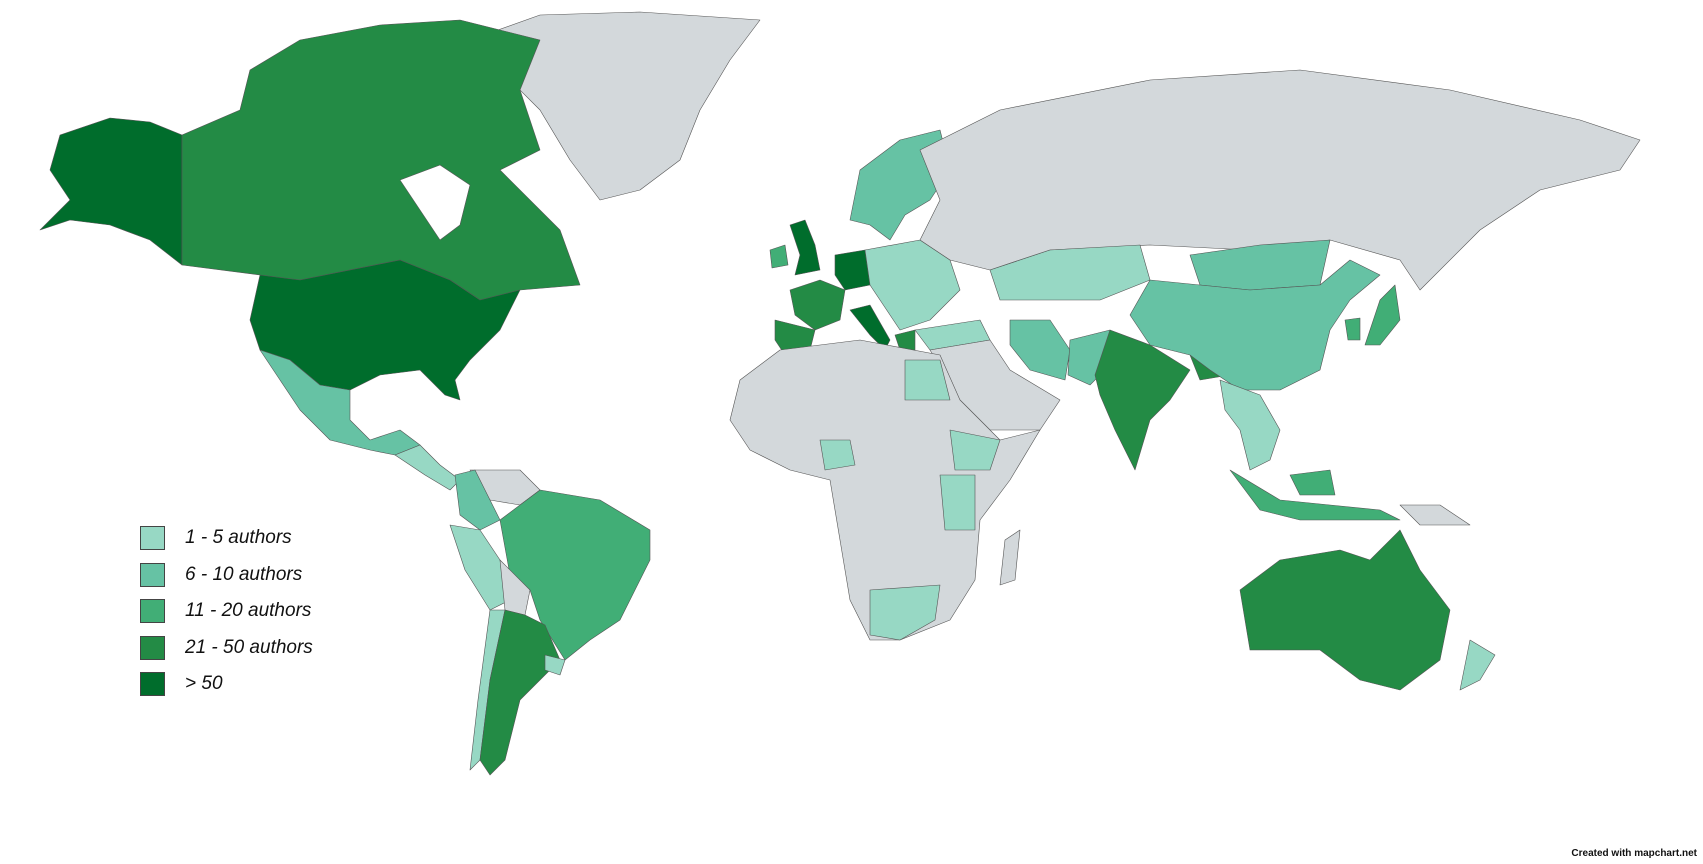 This screenshot has height=864, width=1703. Describe the element at coordinates (244, 574) in the screenshot. I see `legend-label: 6 - 10 authors` at that location.